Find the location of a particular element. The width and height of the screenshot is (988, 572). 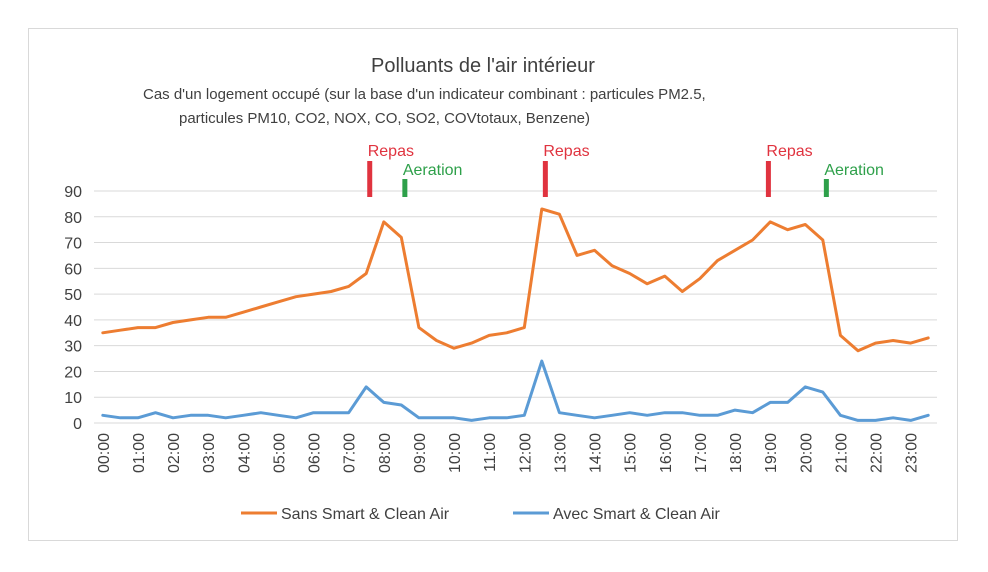

legend-label-avec: Avec Smart & Clean Air is located at coordinates (637, 514).